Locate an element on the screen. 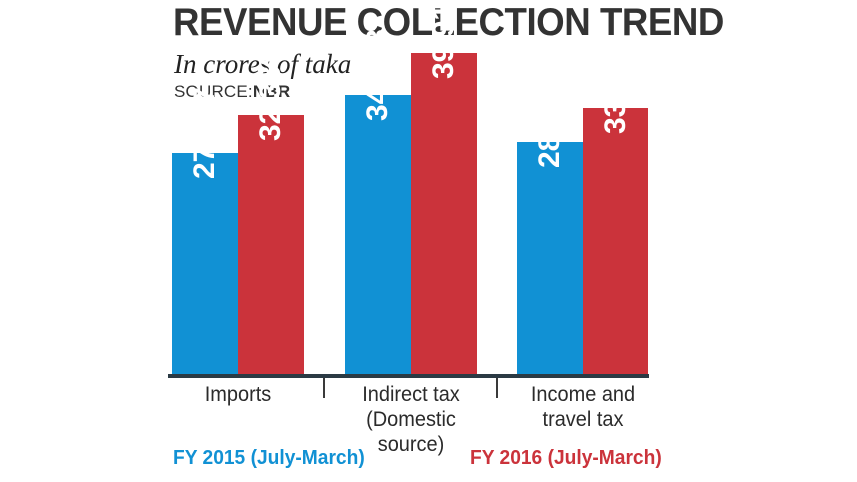  tick-between-imports-indirect is located at coordinates (324, 387).